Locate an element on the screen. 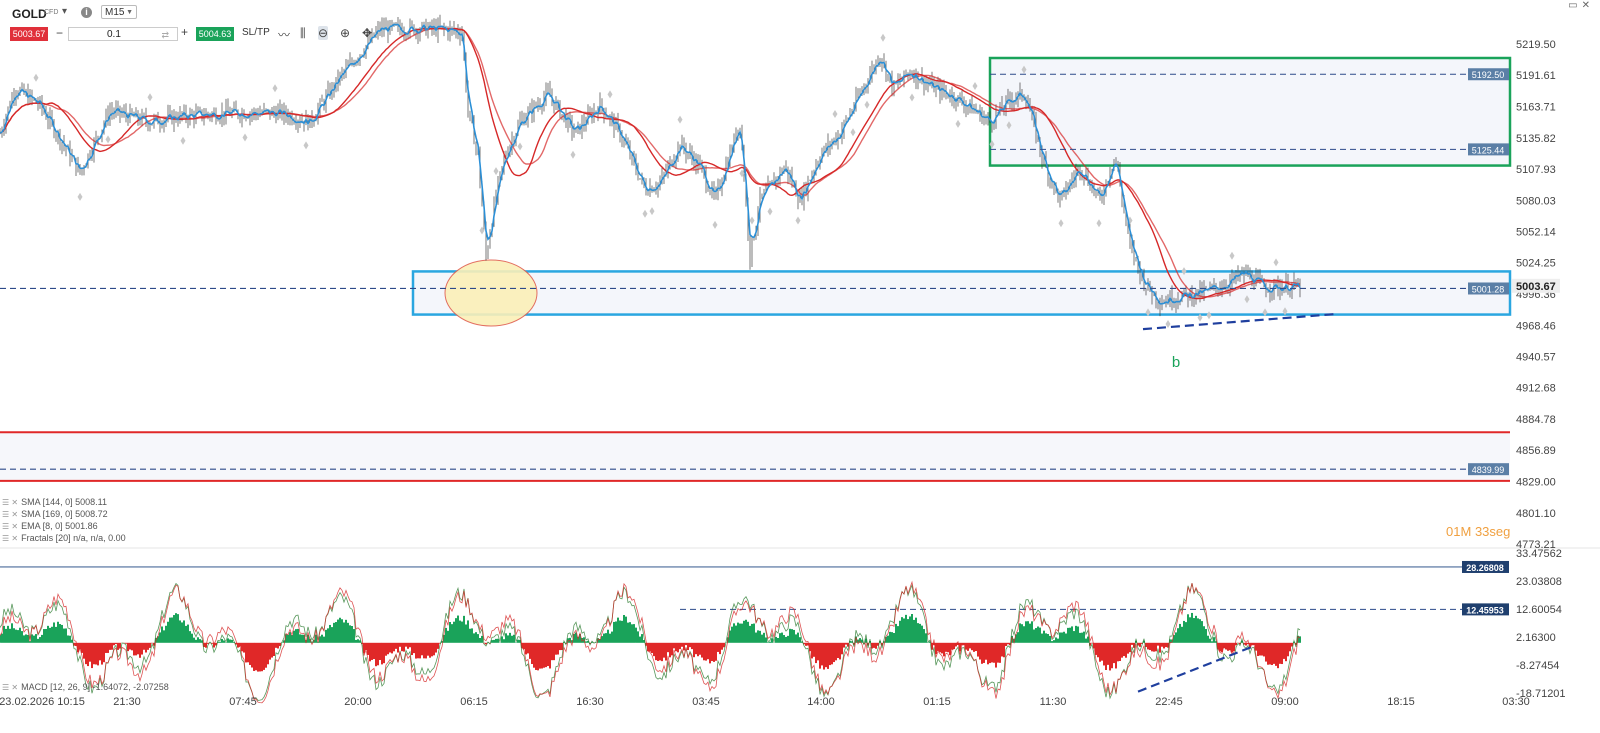 This screenshot has width=1600, height=733. sltp-button: SL/TP is located at coordinates (256, 32).